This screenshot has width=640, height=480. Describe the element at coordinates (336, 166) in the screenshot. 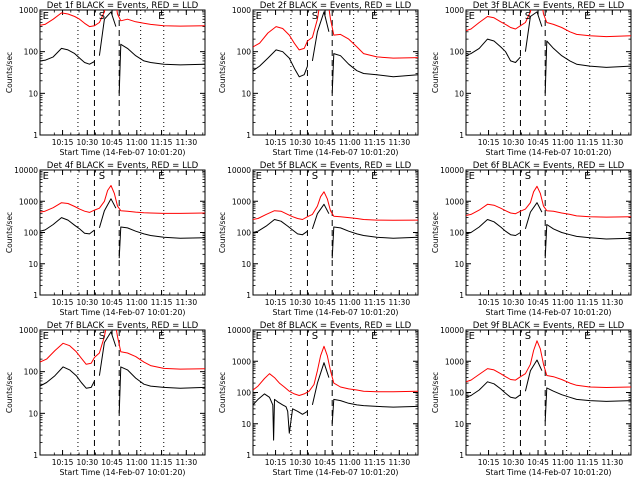

I see `panel-title: Det 5f BLACK = Events, RED = LLD` at that location.